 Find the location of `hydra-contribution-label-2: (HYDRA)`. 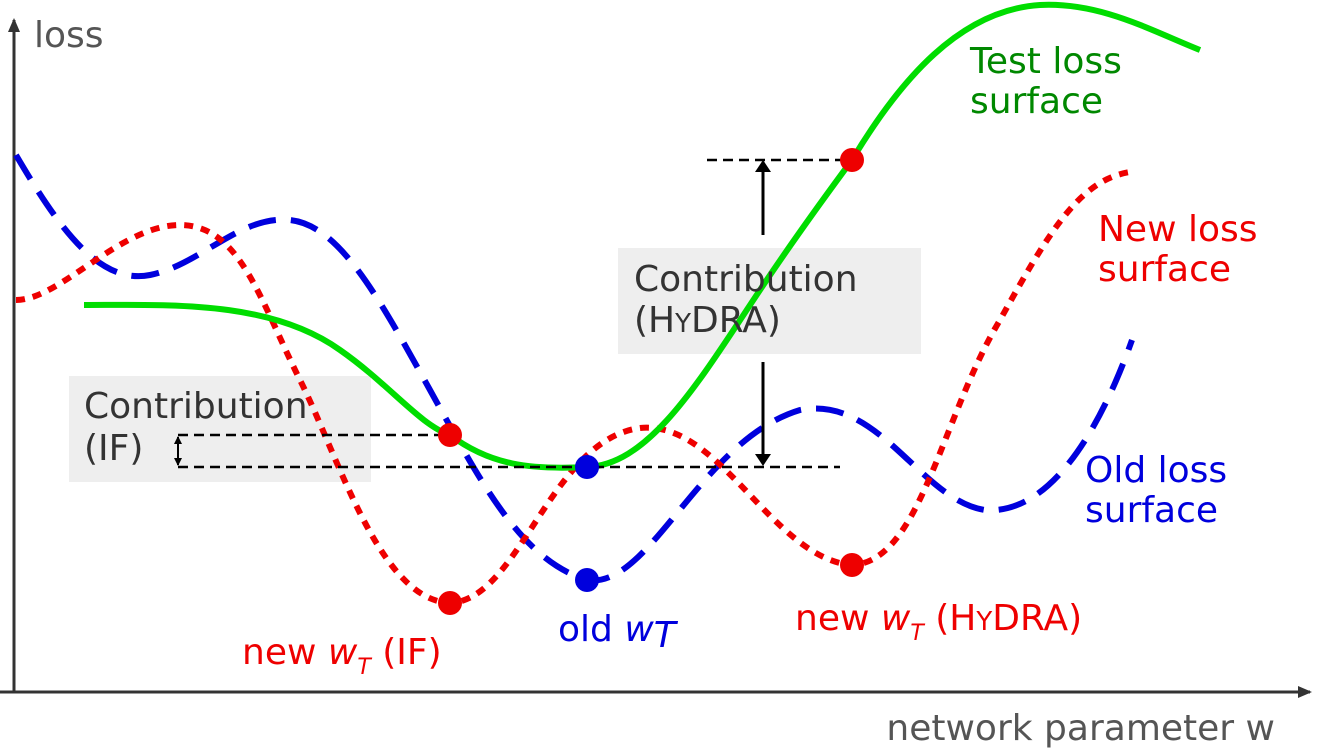

hydra-contribution-label-2: (HYDRA) is located at coordinates (707, 320).